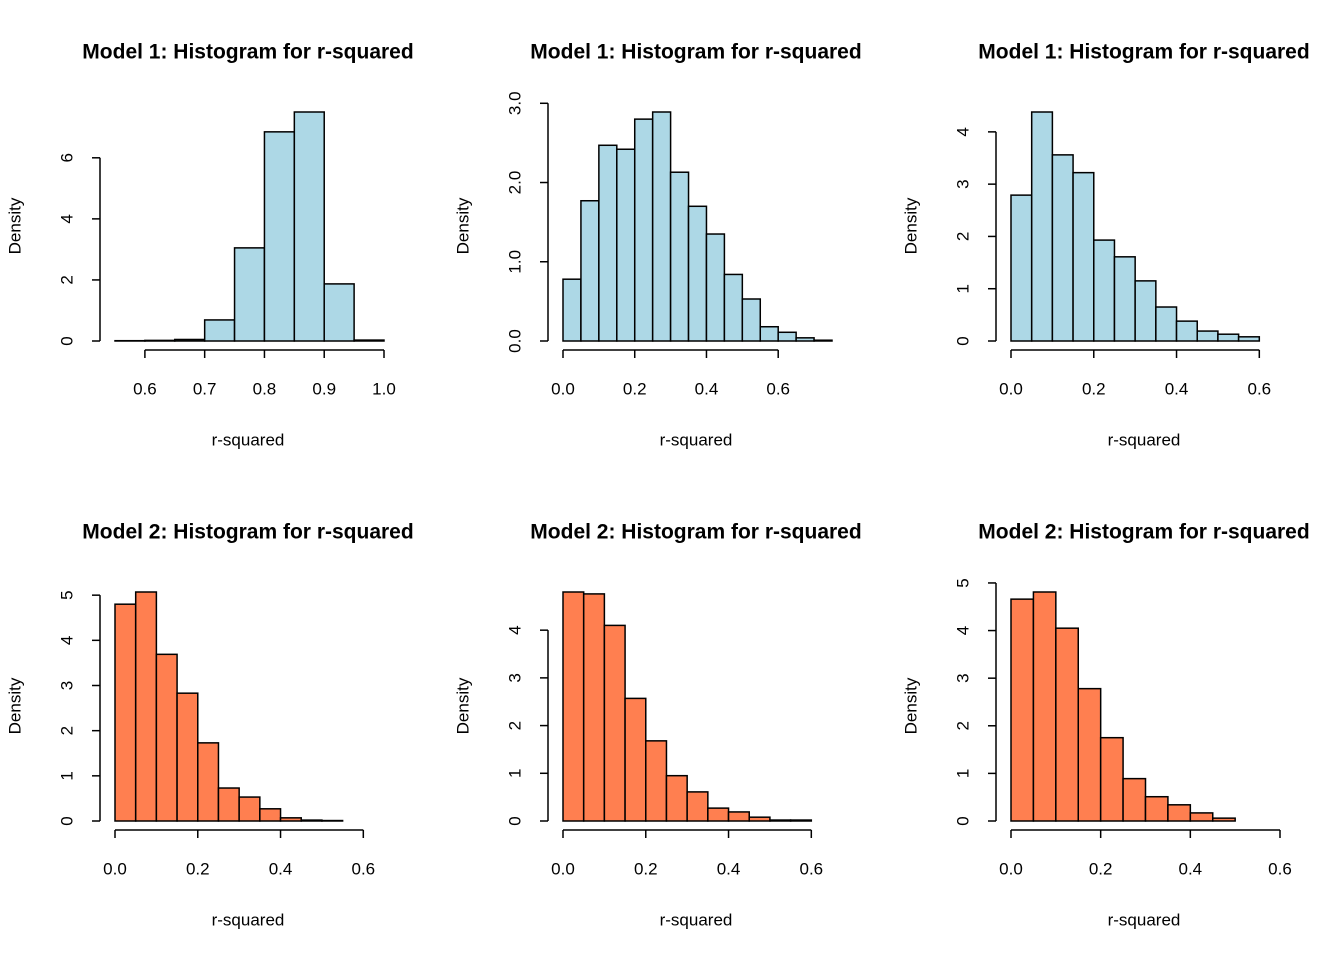  Describe the element at coordinates (514, 262) in the screenshot. I see `y-tick-label: 1.0` at that location.